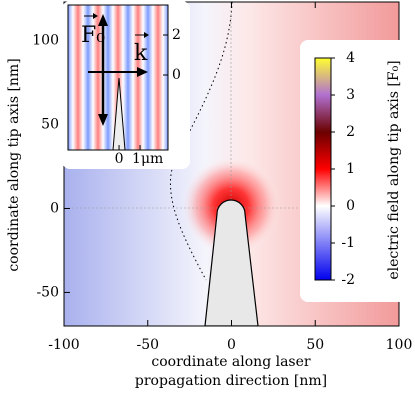  Describe the element at coordinates (323, 169) in the screenshot. I see `colorbar` at that location.